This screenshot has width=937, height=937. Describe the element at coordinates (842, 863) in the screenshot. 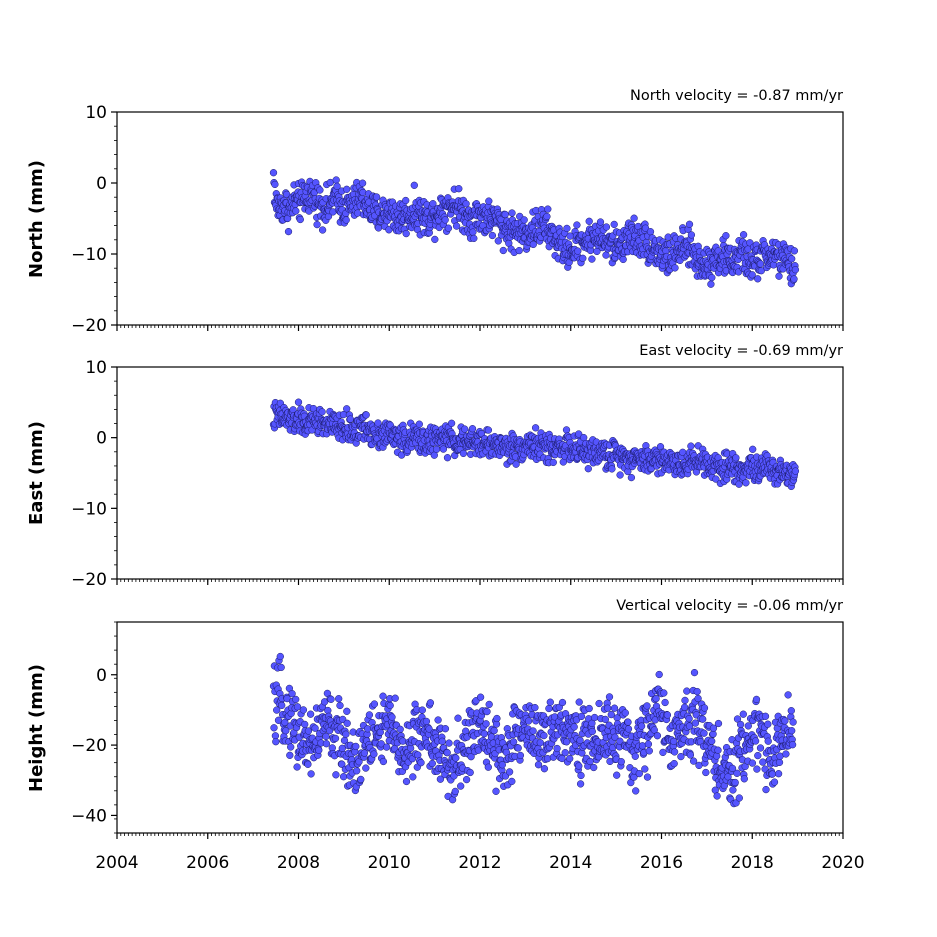

I see `x-tick-label: 2020` at that location.